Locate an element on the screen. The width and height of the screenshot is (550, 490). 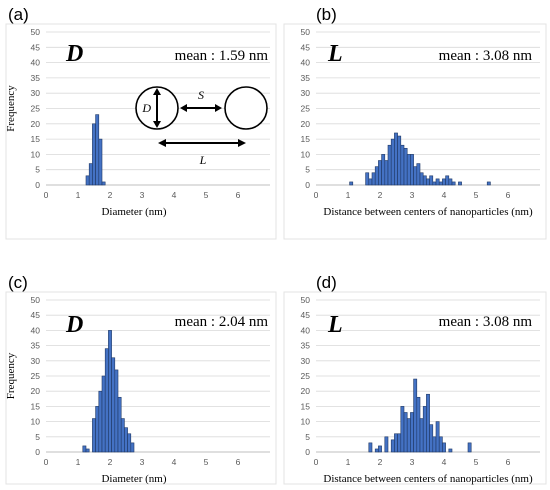
x-tick-label: 3 is located at coordinates (412, 195).